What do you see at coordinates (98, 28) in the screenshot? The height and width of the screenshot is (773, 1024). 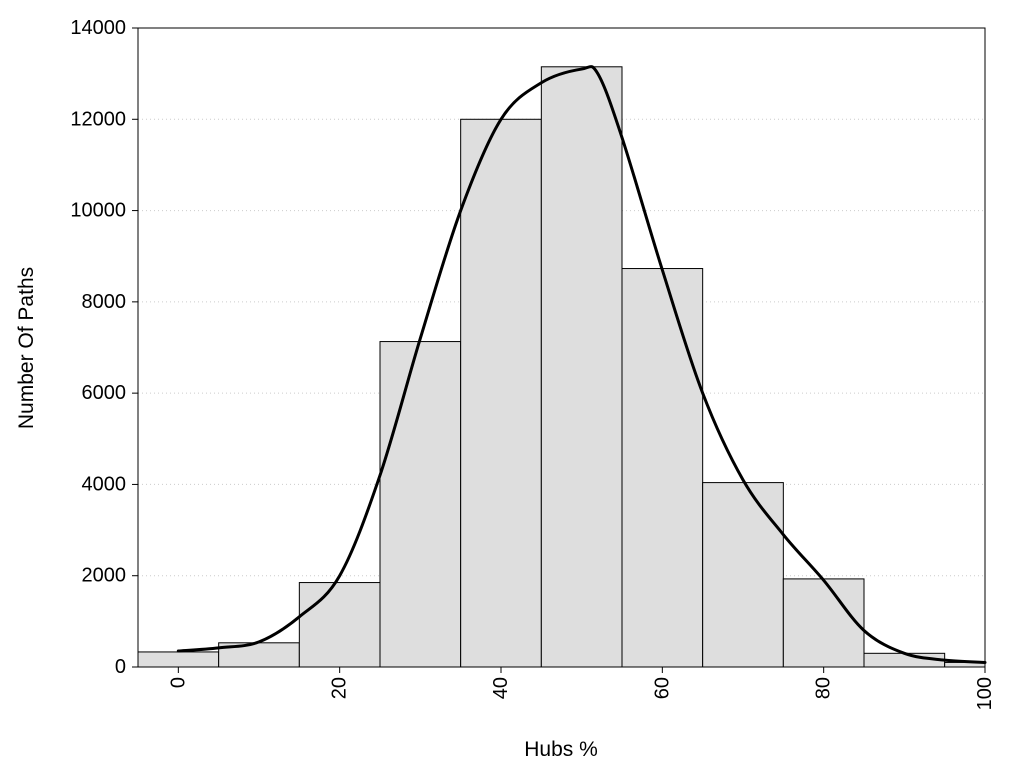 I see `y-tick-label: 14000` at bounding box center [98, 28].